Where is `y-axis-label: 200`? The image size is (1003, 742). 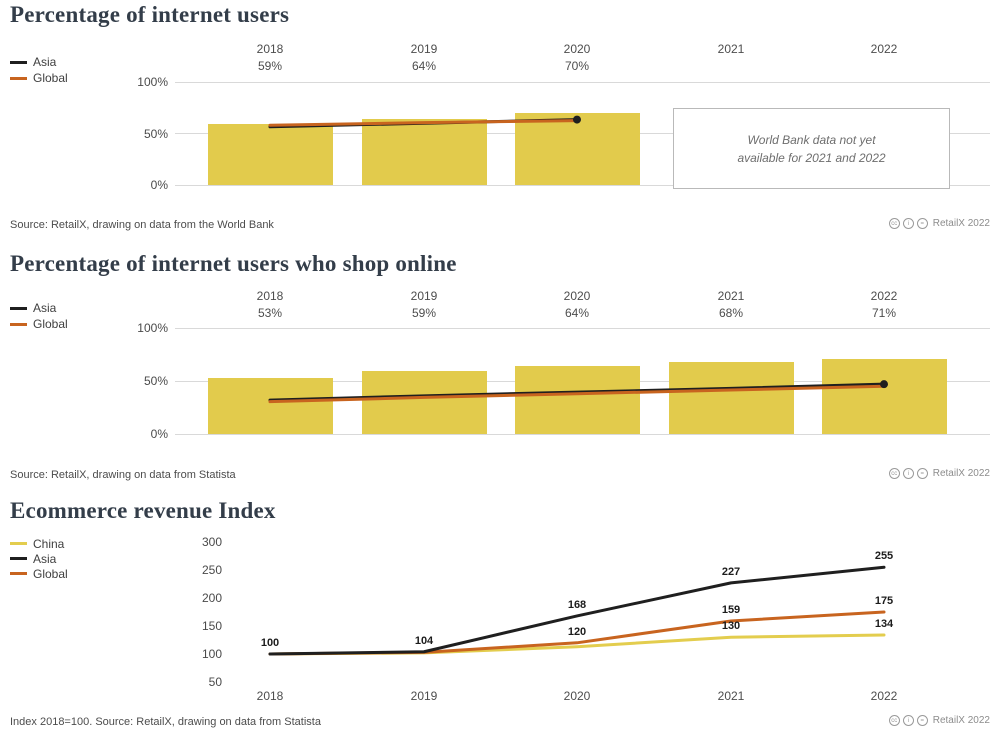
y-axis-label: 200 is located at coordinates (211, 598).